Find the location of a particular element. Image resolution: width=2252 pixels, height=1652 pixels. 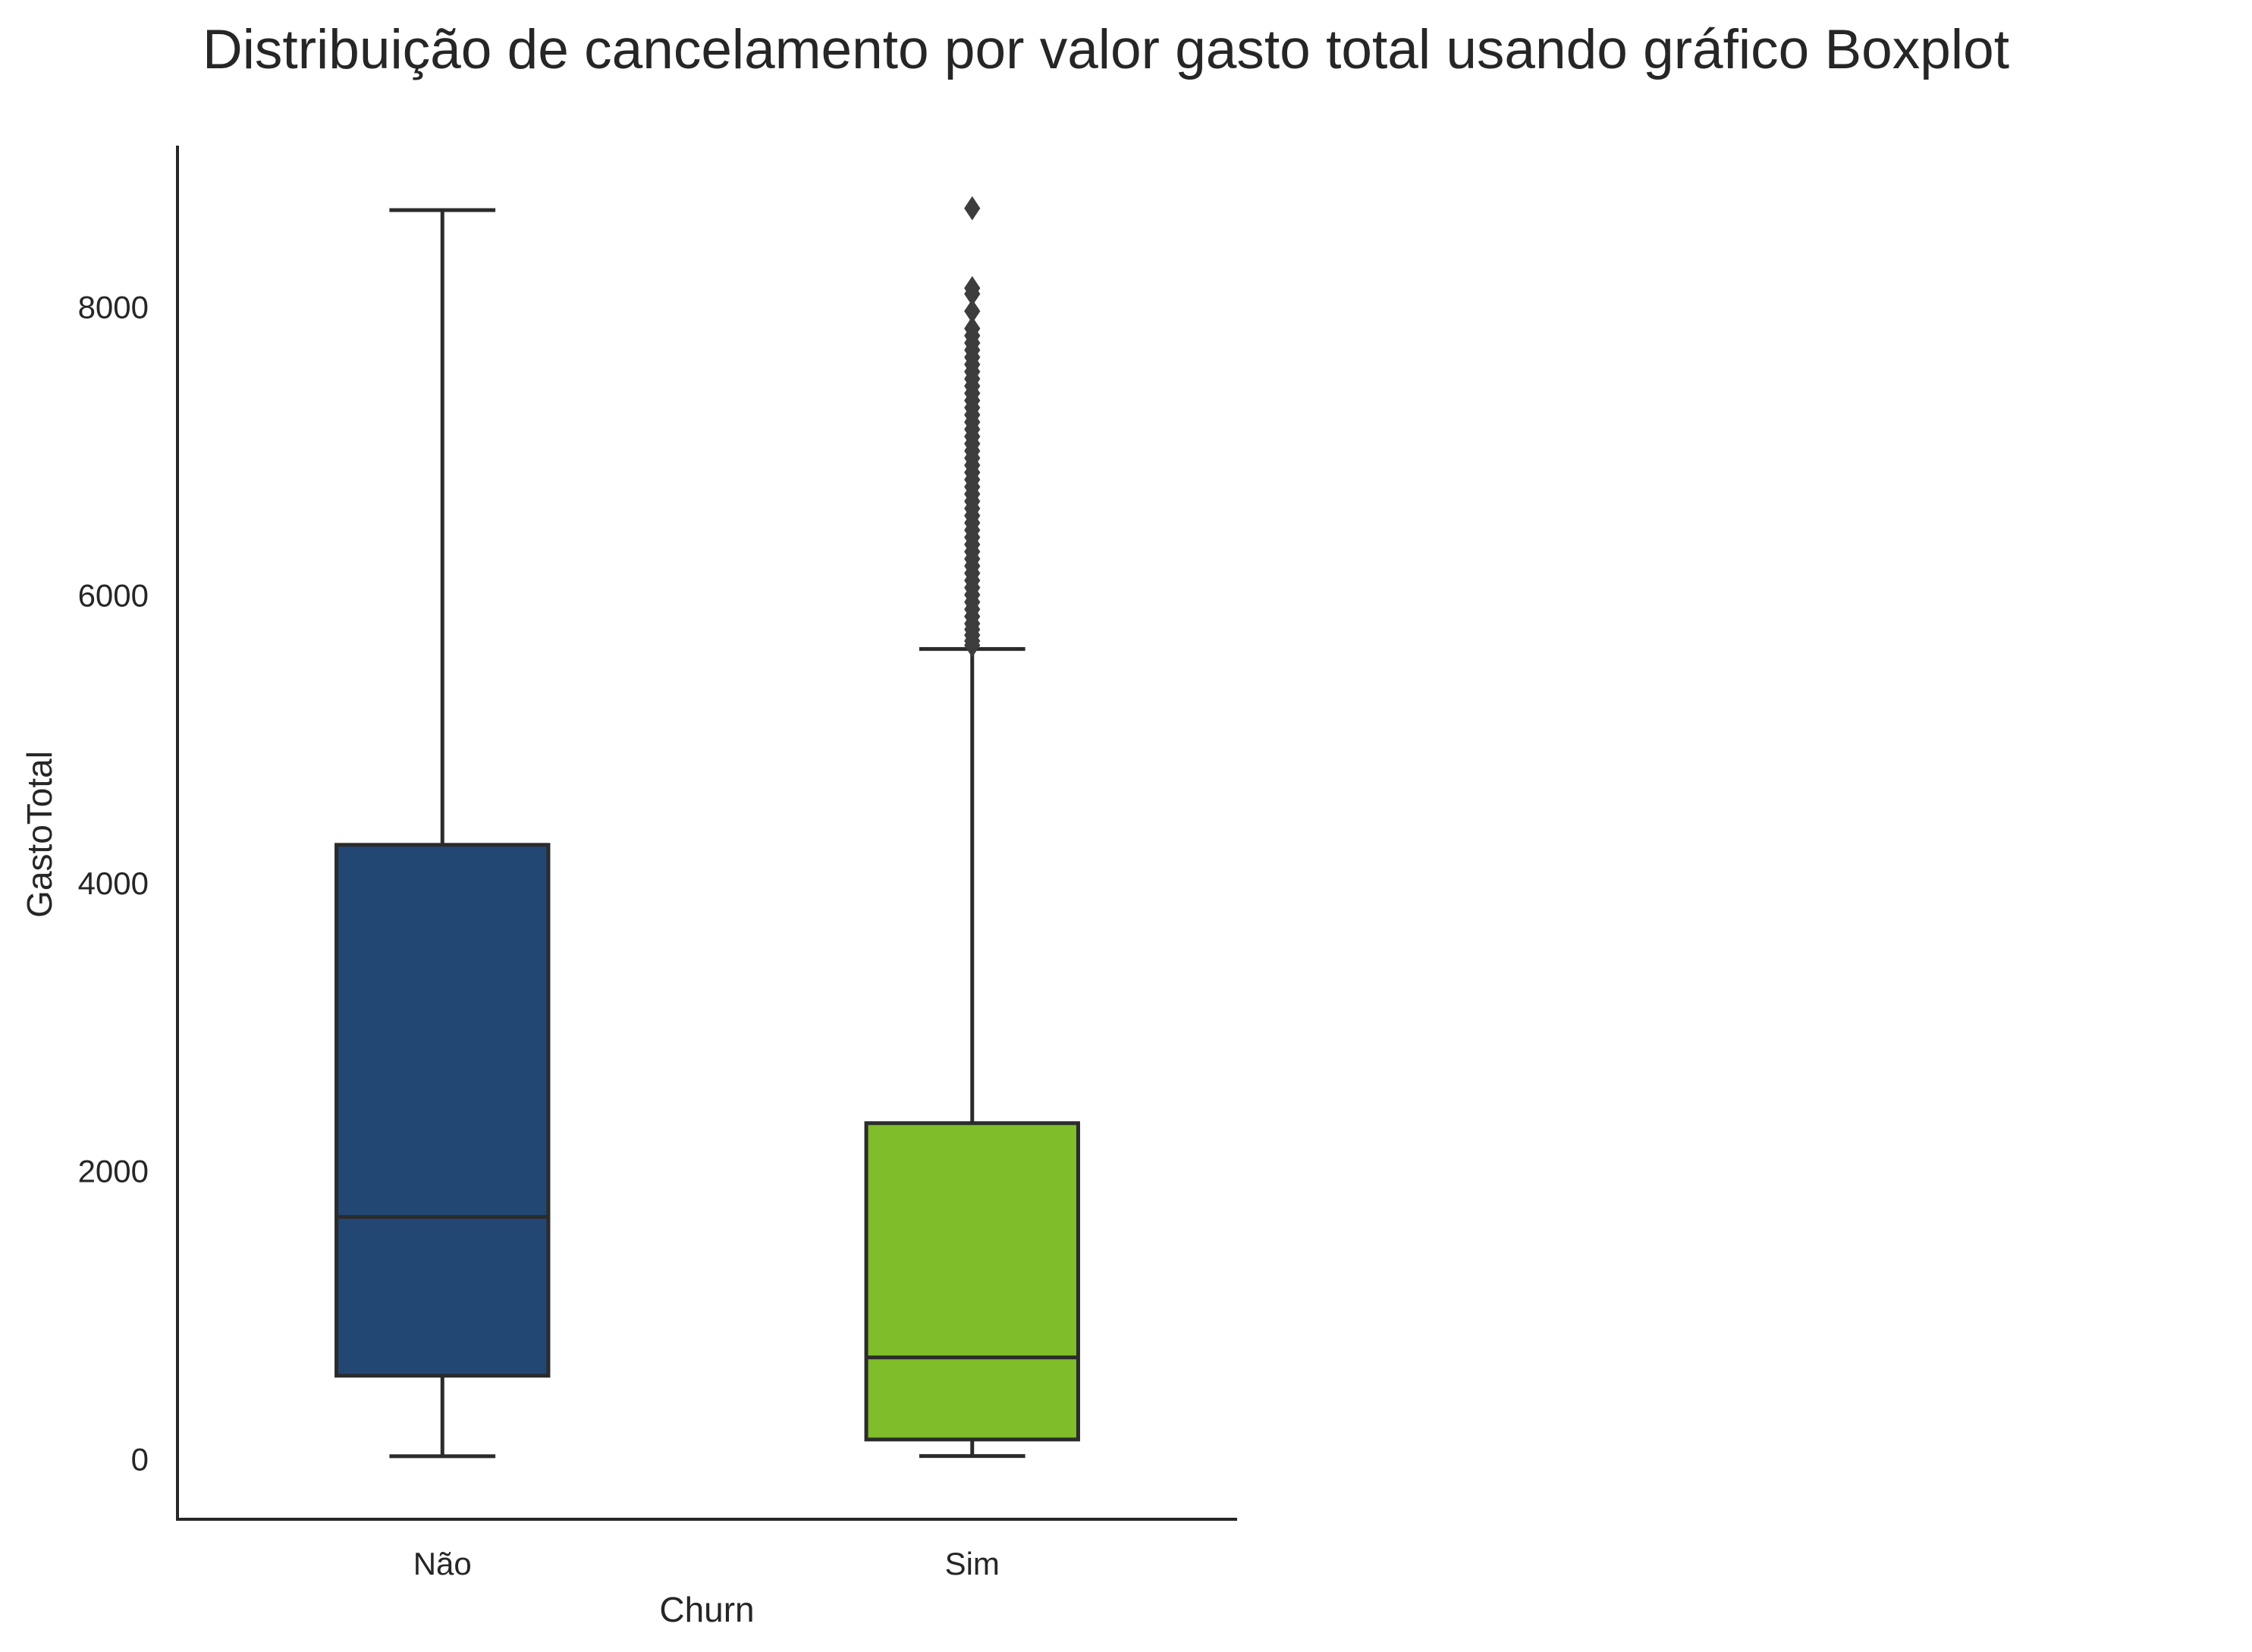

y-tick-label: 4000 is located at coordinates (114, 883).